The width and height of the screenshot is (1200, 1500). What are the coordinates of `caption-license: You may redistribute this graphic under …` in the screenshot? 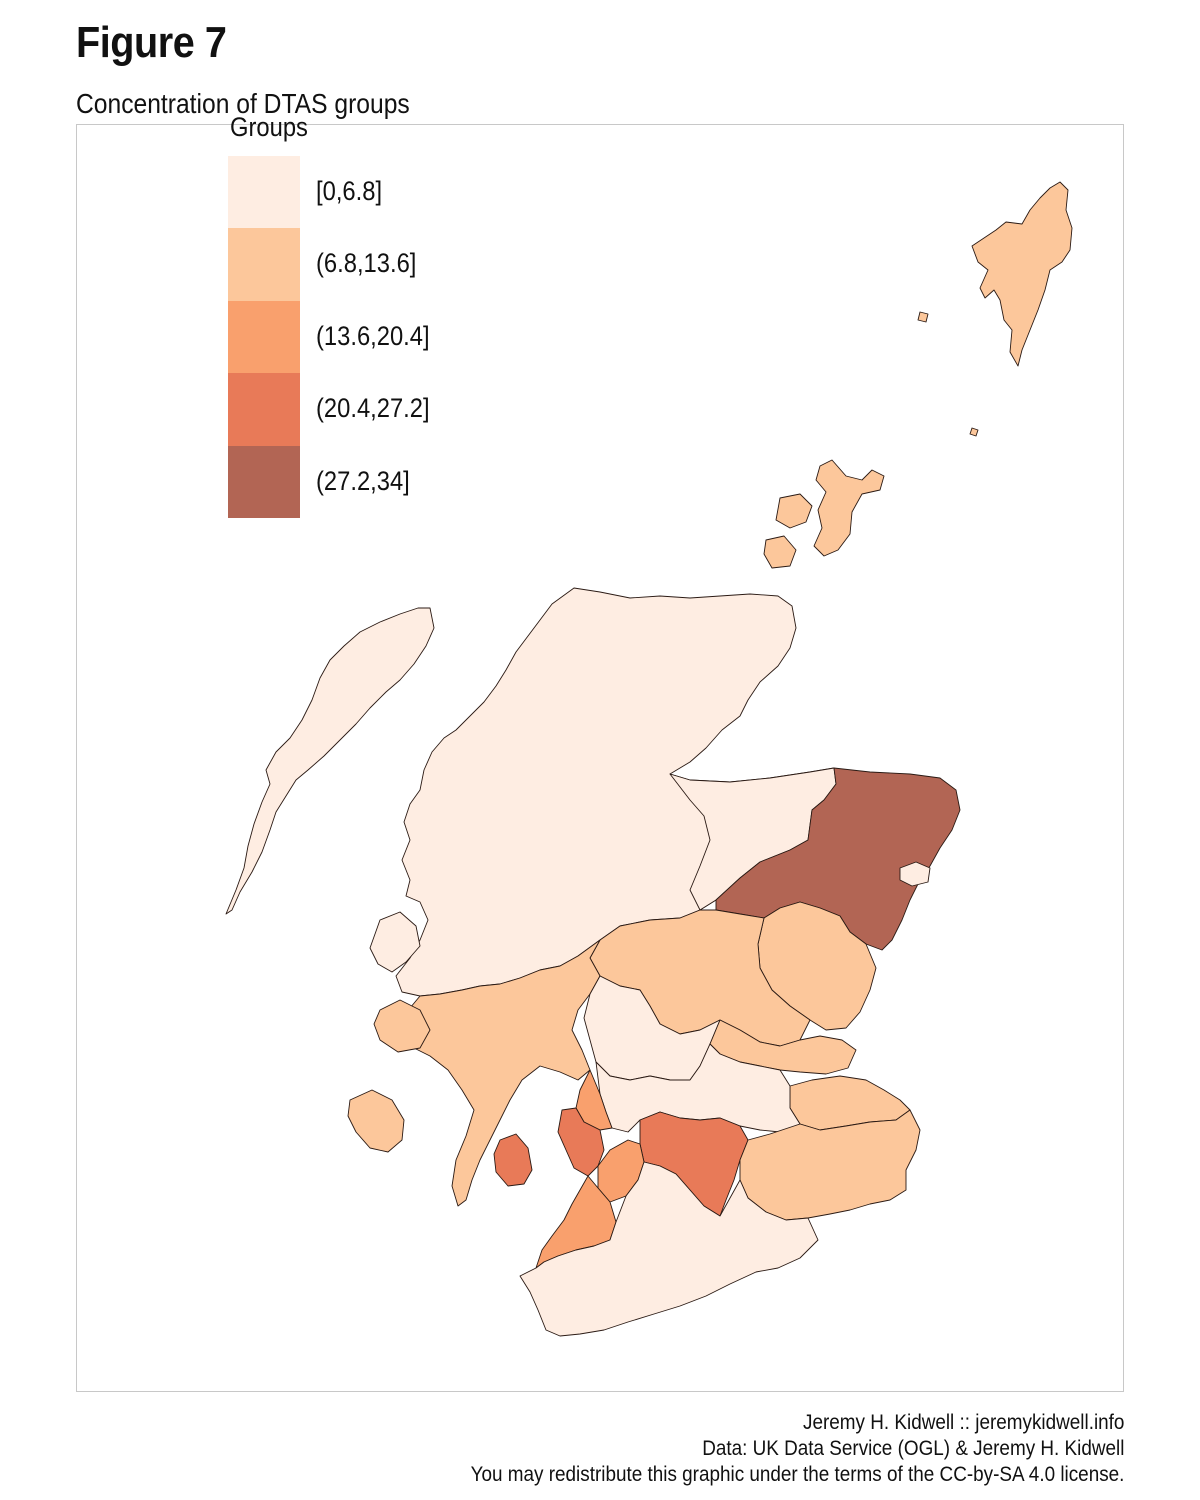 It's located at (797, 1474).